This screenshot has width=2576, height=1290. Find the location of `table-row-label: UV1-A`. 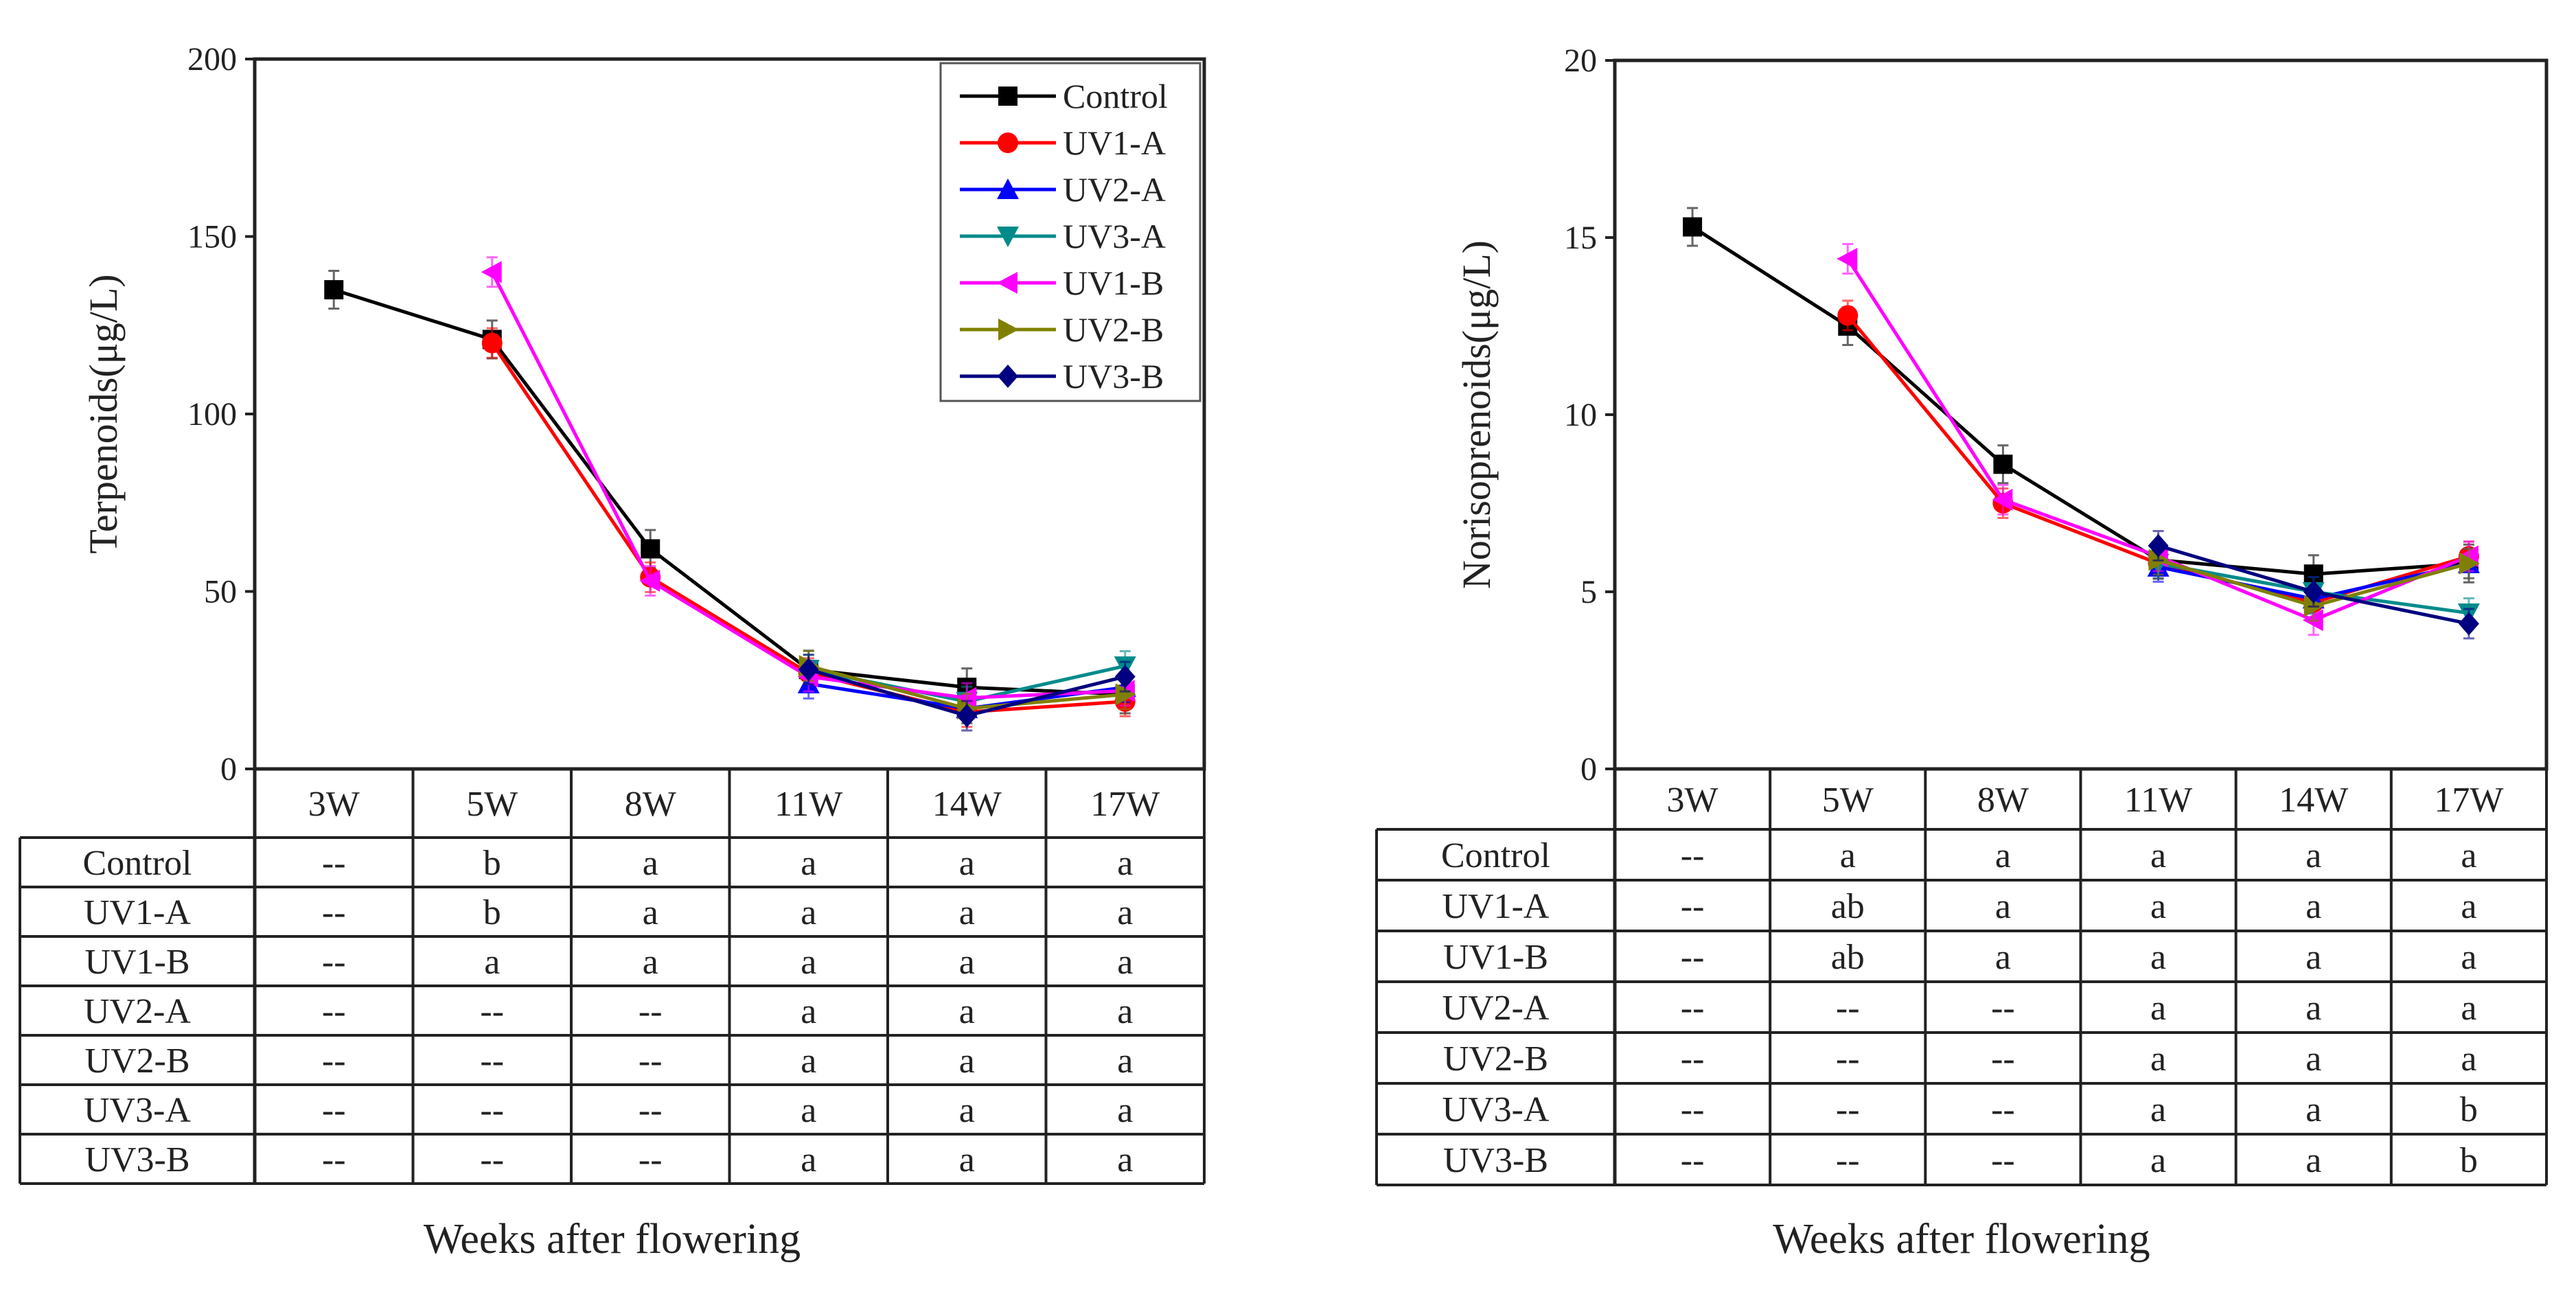

table-row-label: UV1-A is located at coordinates (1496, 906).